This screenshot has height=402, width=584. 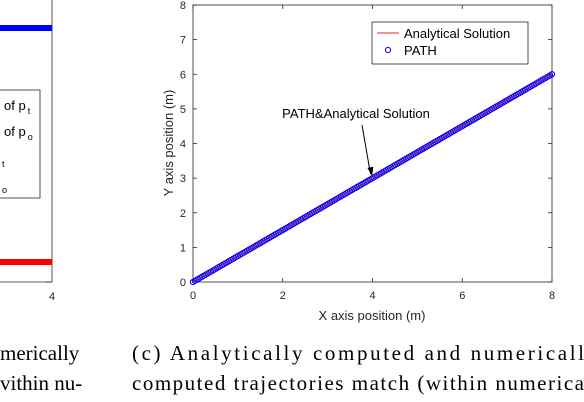 What do you see at coordinates (183, 41) in the screenshot?
I see `y-tick-label: 7` at bounding box center [183, 41].